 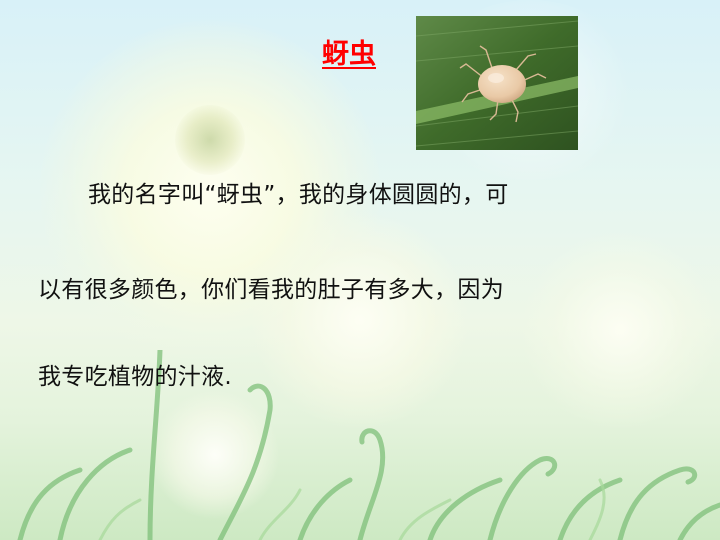 I want to click on aphid-photo-icon, so click(x=497, y=83).